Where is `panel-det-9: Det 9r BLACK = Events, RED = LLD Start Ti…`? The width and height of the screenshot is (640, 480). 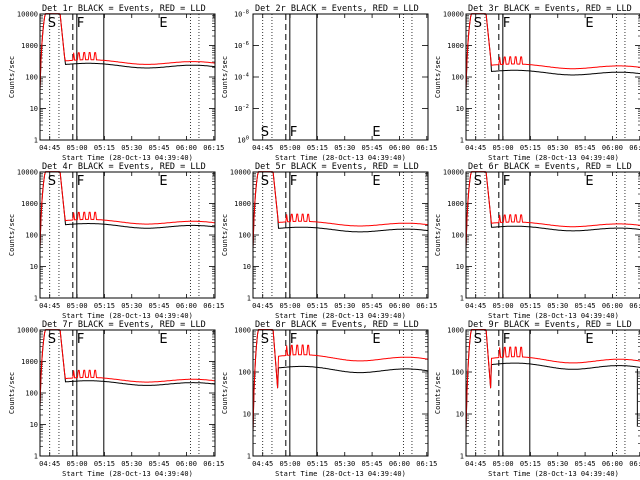
panel-det-9: Det 9r BLACK = Events, RED = LLD Start Ti… is located at coordinates (537, 399).